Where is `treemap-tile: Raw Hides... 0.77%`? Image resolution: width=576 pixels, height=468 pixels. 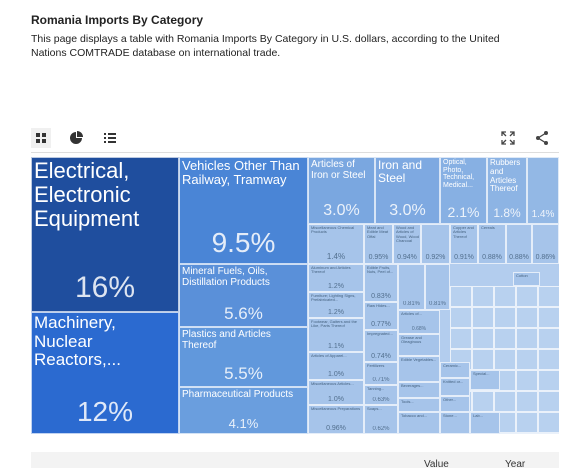 treemap-tile: Raw Hides... 0.77% is located at coordinates (381, 316).